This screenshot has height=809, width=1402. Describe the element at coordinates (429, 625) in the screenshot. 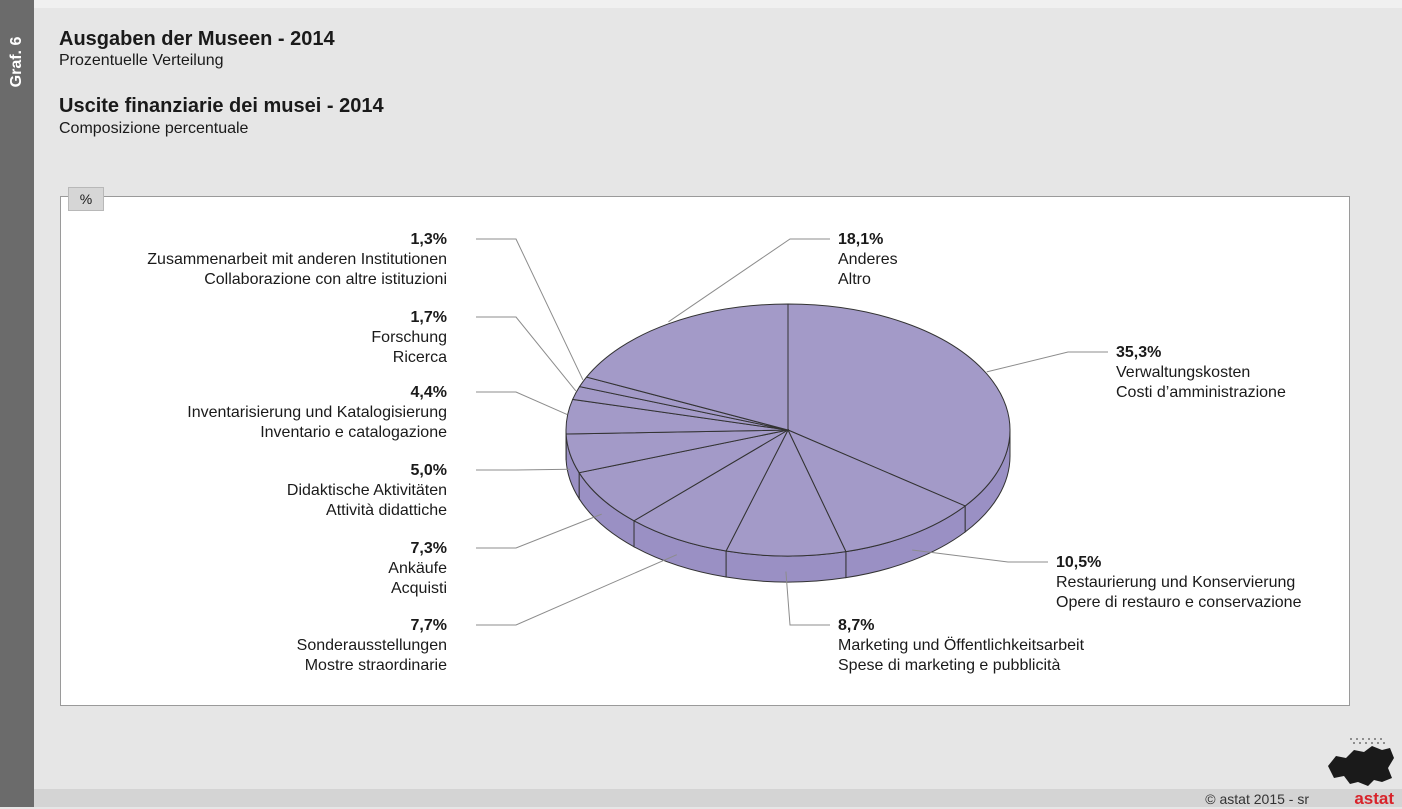

I see `slice-value-label: 7,7%` at that location.